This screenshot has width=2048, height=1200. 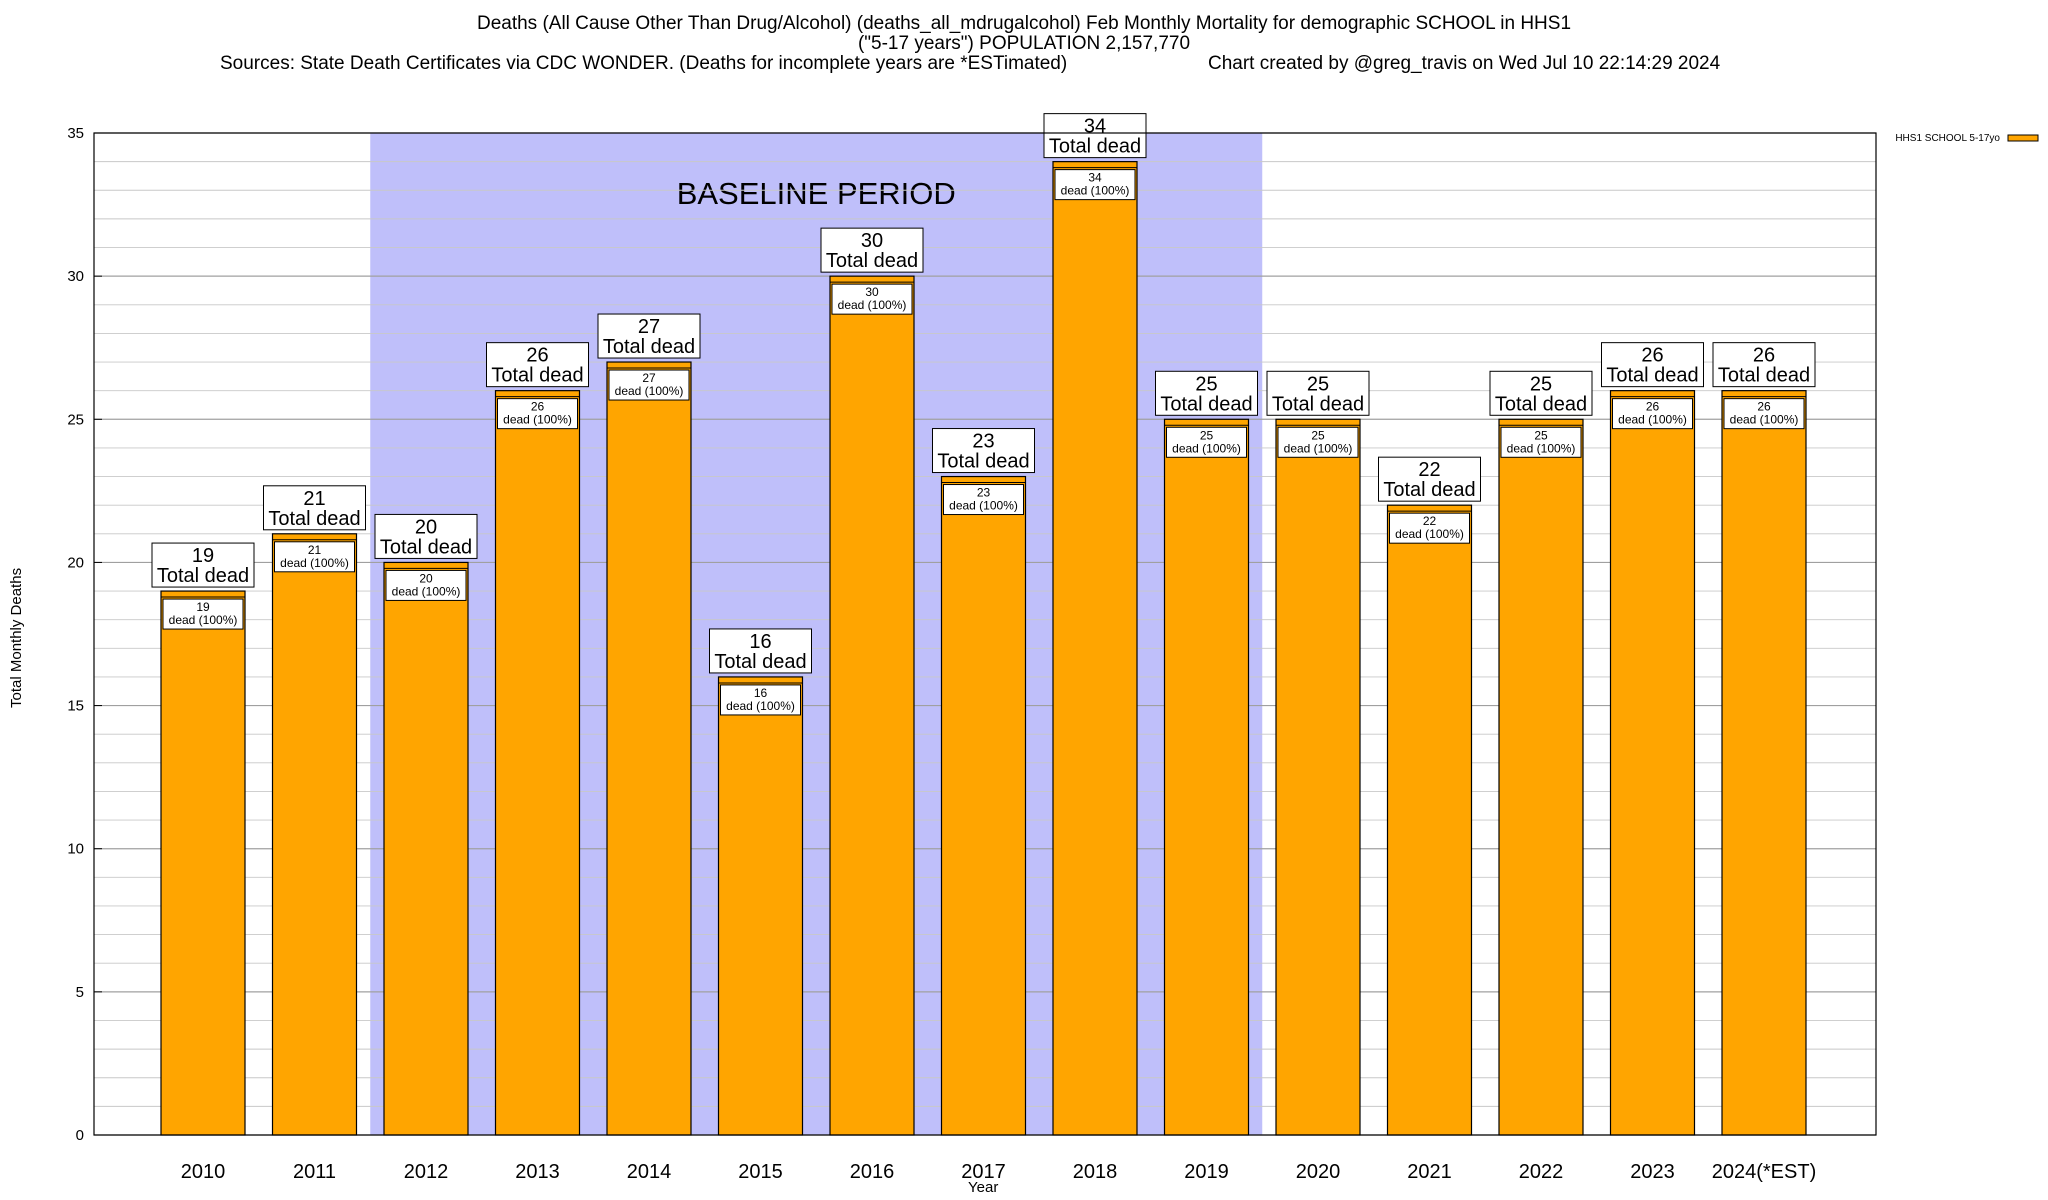 I want to click on inner-label-value: 19, so click(x=203, y=607).